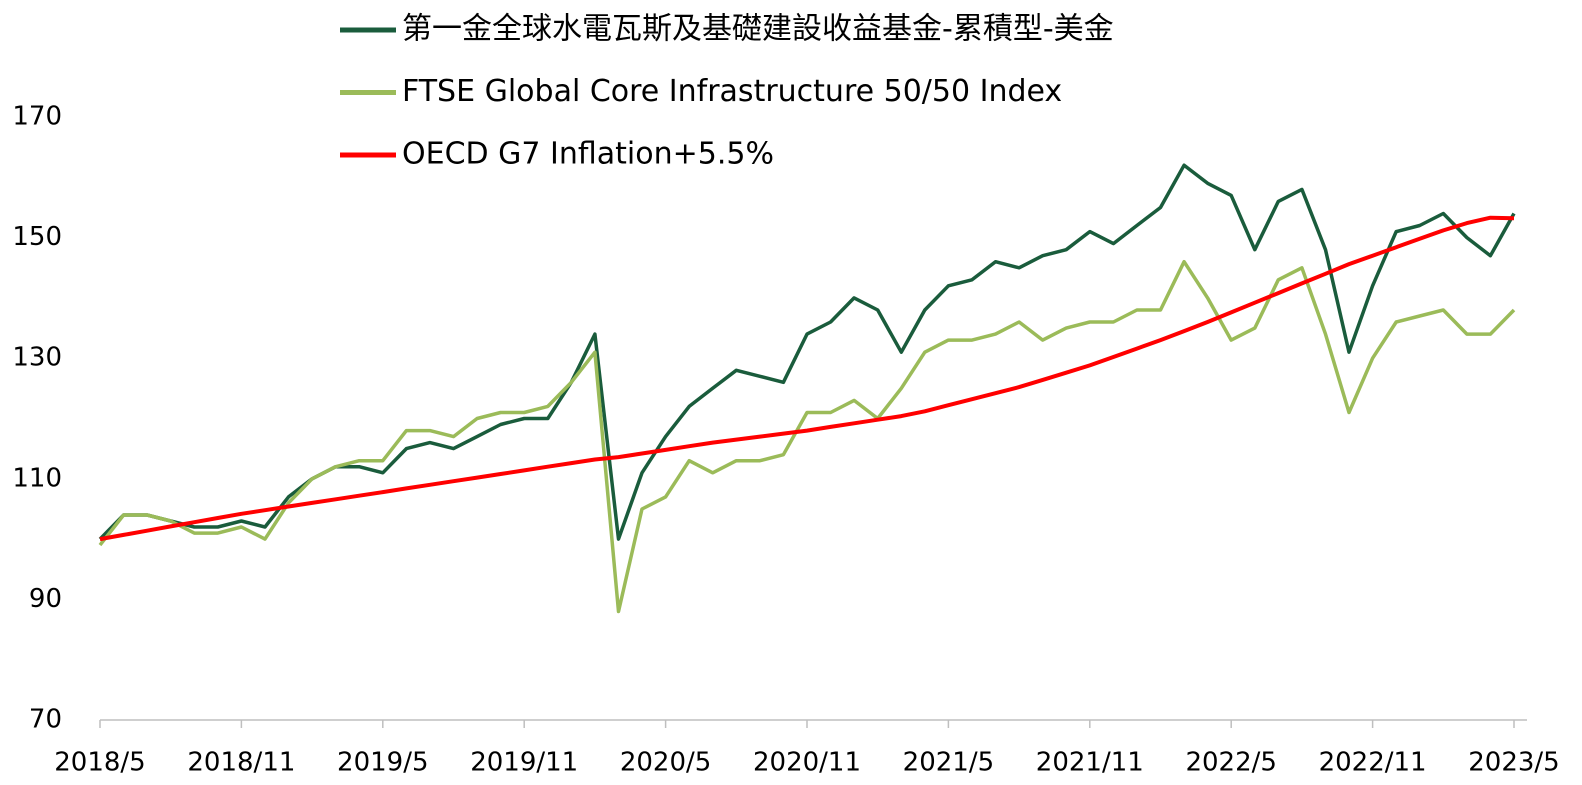 This screenshot has height=785, width=1582. Describe the element at coordinates (807, 763) in the screenshot. I see `x-tick-label: 2020/11` at that location.